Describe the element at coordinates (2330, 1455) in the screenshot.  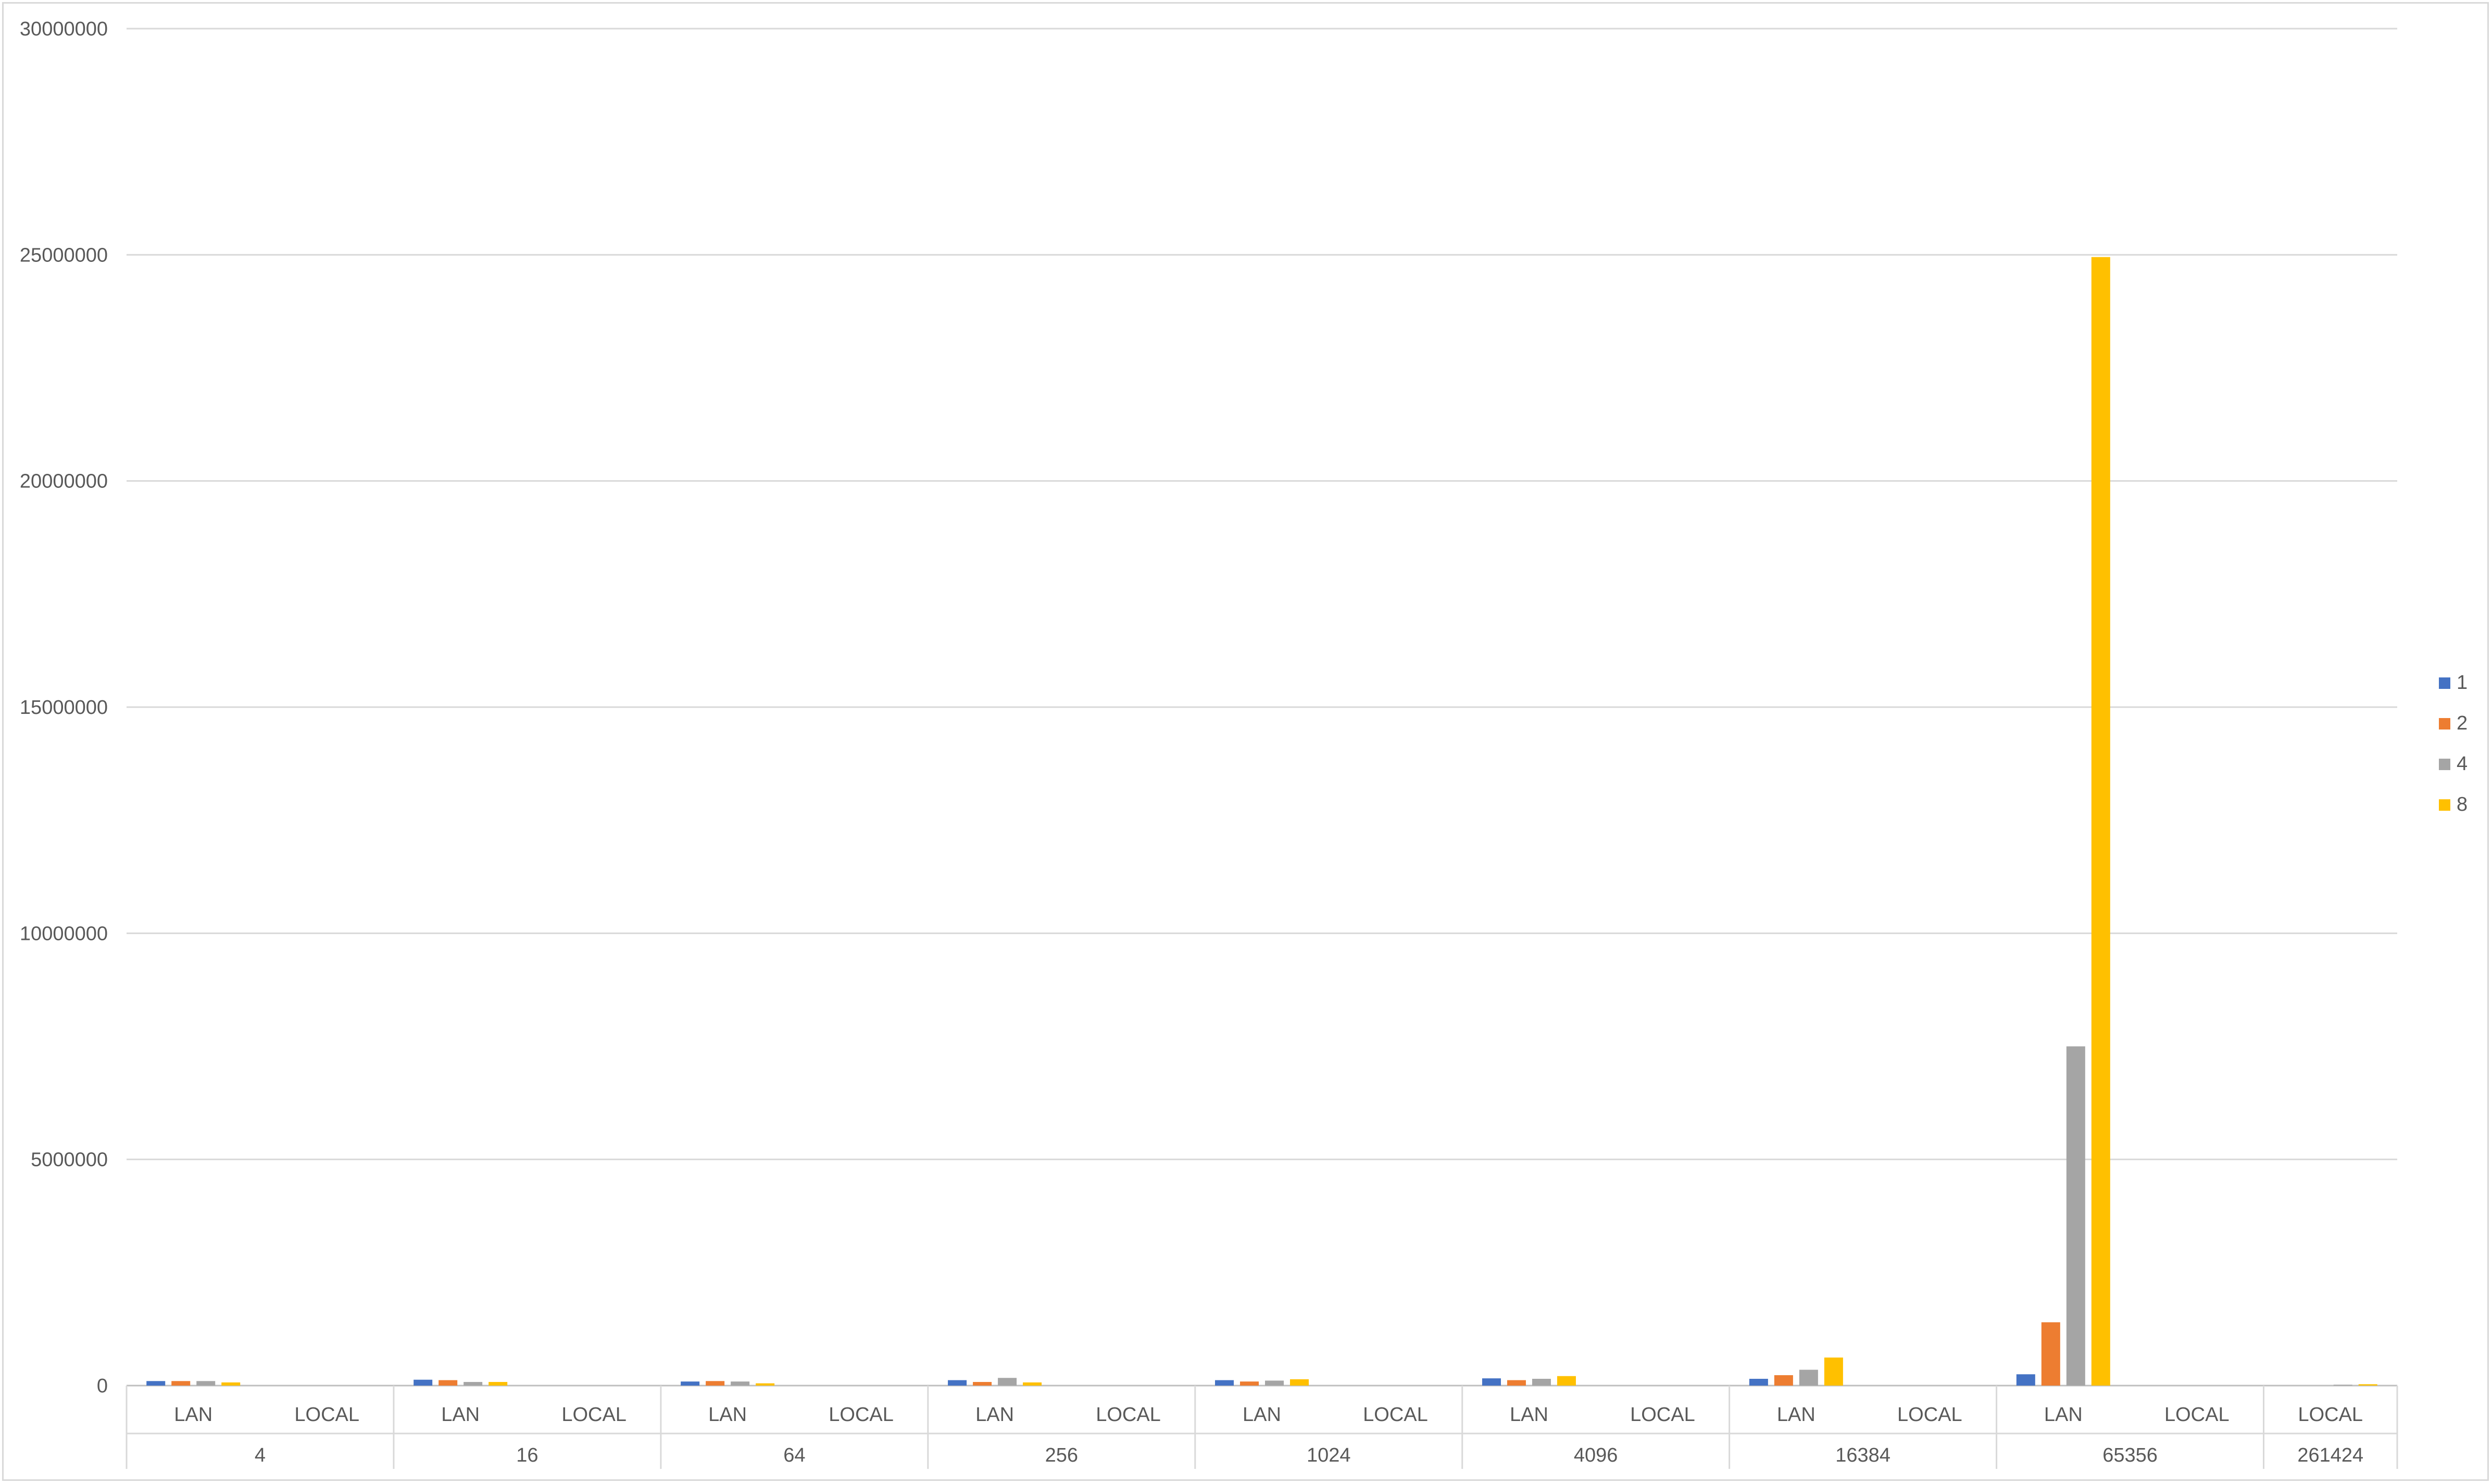
I see `x-group-label: 261424` at that location.